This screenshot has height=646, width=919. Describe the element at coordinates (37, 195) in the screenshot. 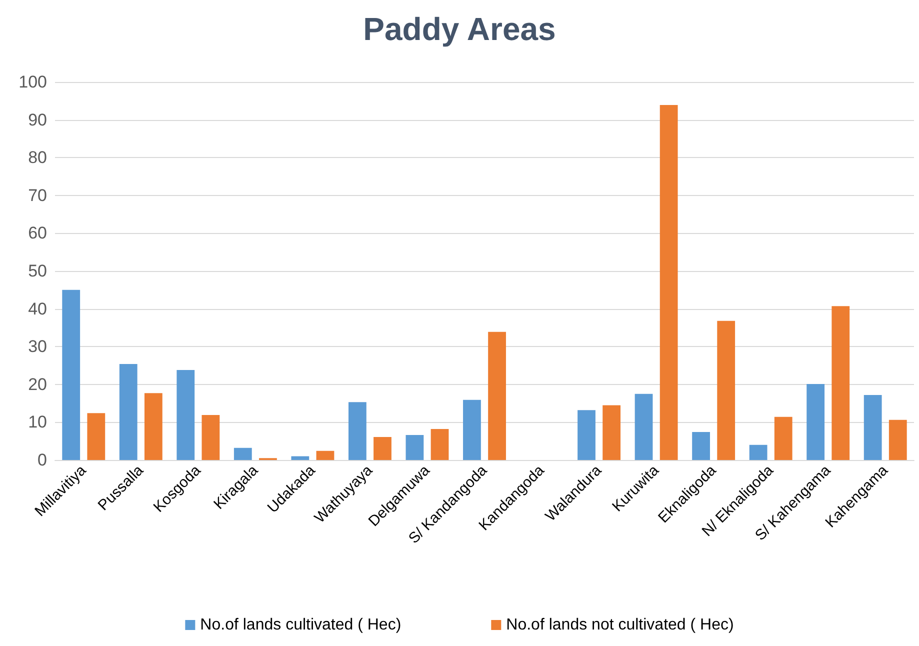

I see `y-tick-label: 70` at that location.